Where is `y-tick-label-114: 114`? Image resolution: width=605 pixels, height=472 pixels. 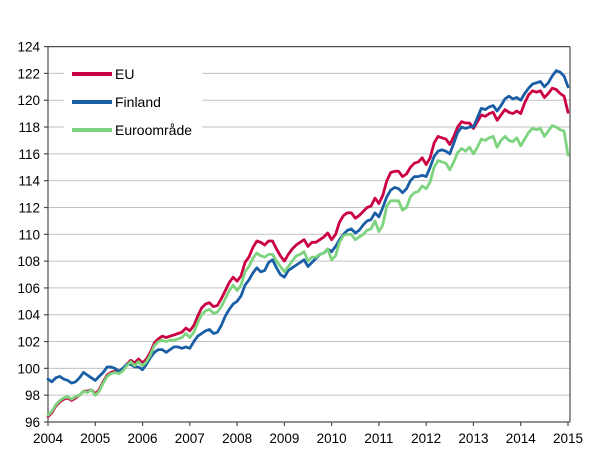
y-tick-label-114: 114 is located at coordinates (29, 181).